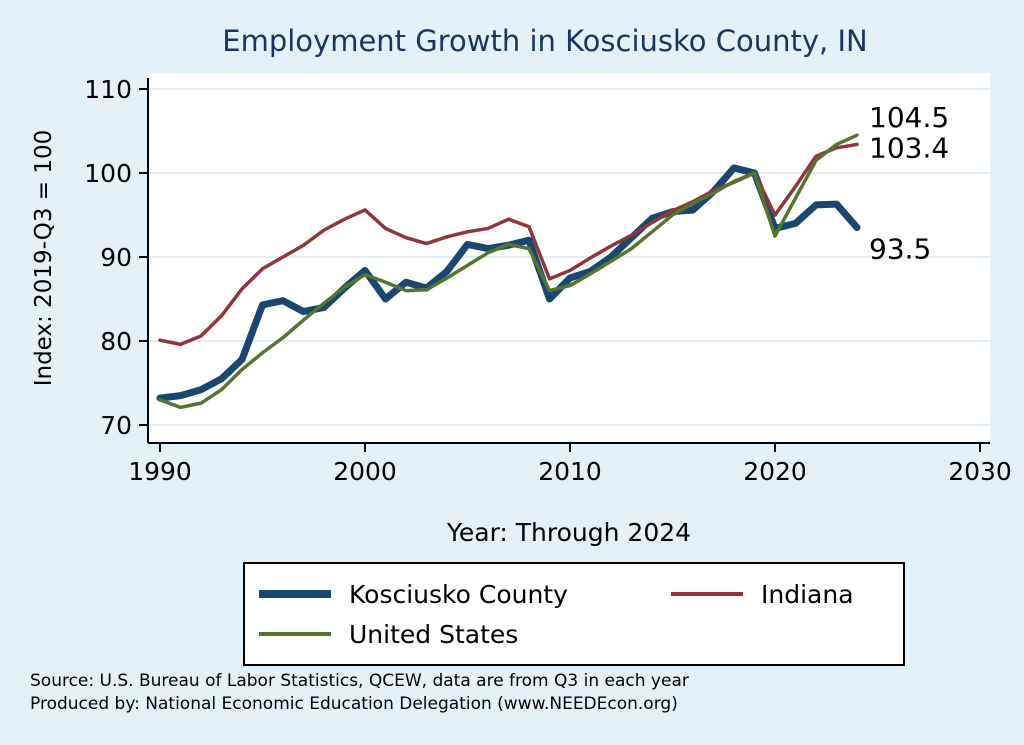  Describe the element at coordinates (569, 532) in the screenshot. I see `x-axis-title: Year: Through 2024` at that location.